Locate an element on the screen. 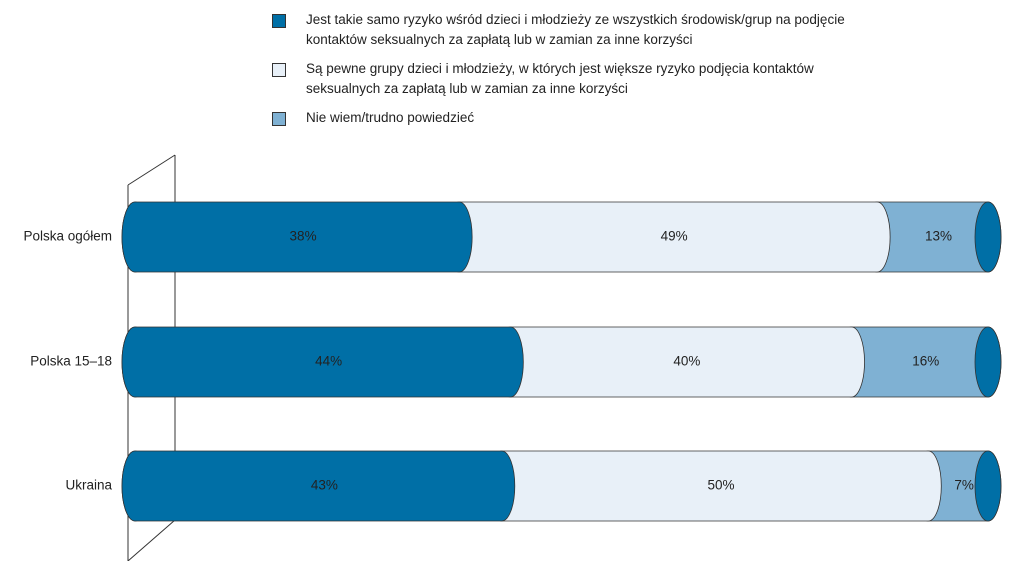  legend-label: Nie wiem/trudno powiedzieć is located at coordinates (390, 117).